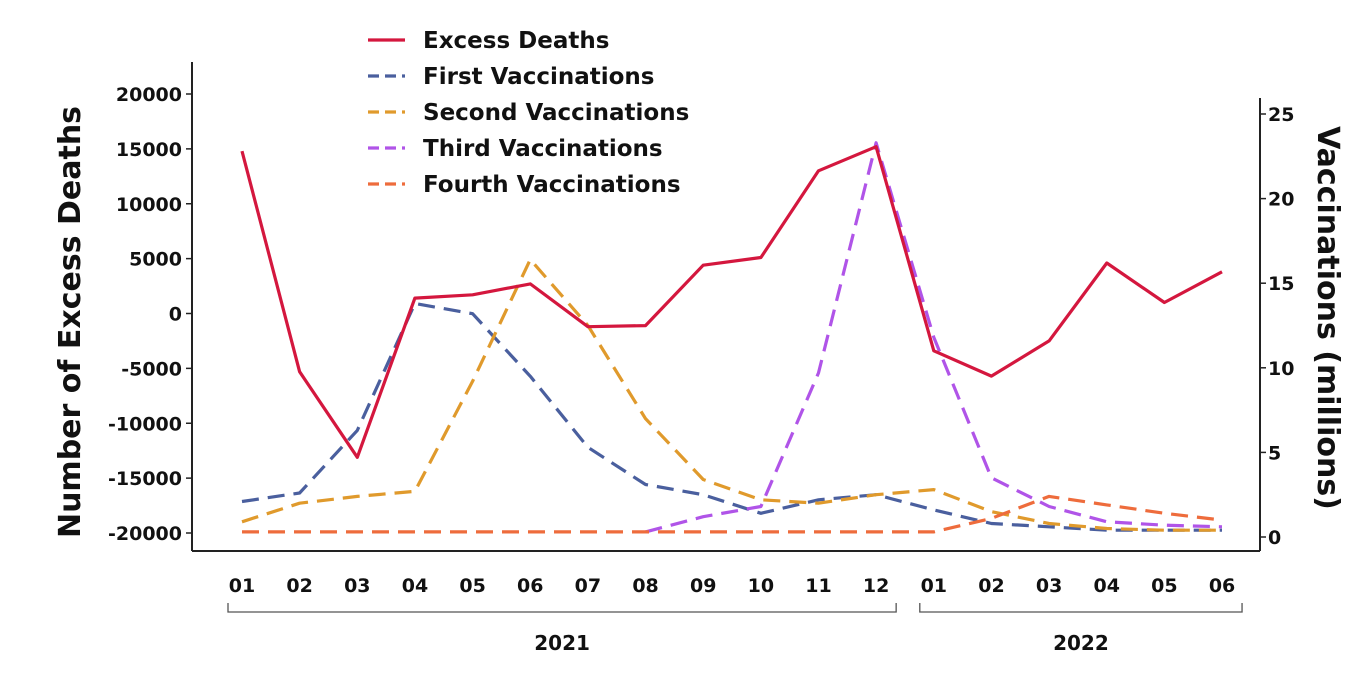  What do you see at coordinates (145, 479) in the screenshot?
I see `left-tick-label: -15000` at bounding box center [145, 479].